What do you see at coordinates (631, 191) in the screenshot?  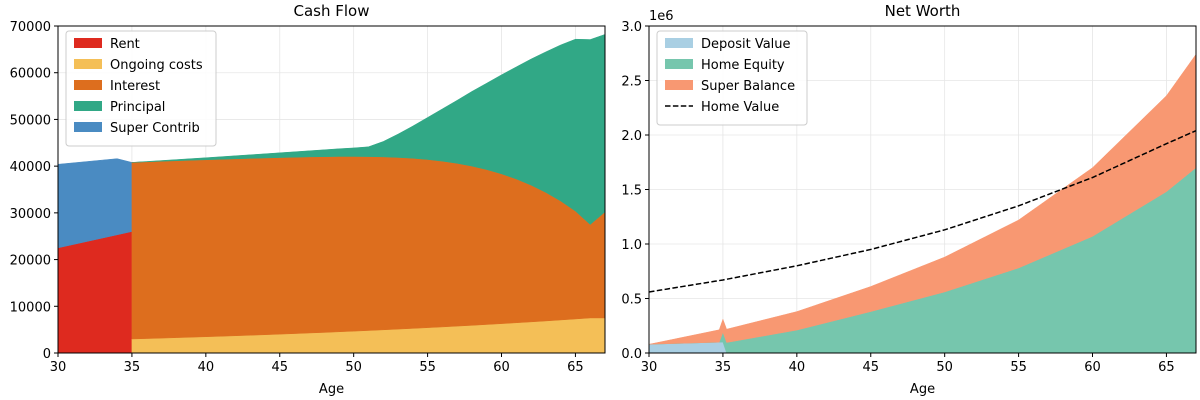 I see `y-tick-label: 1.5` at bounding box center [631, 191].